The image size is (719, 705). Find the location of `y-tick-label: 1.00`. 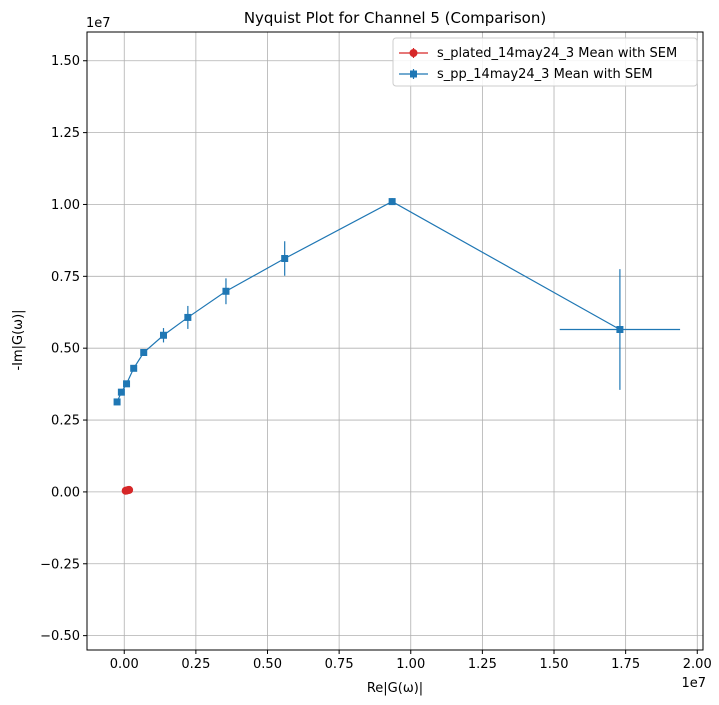

y-tick-label: 1.00 is located at coordinates (65, 205).